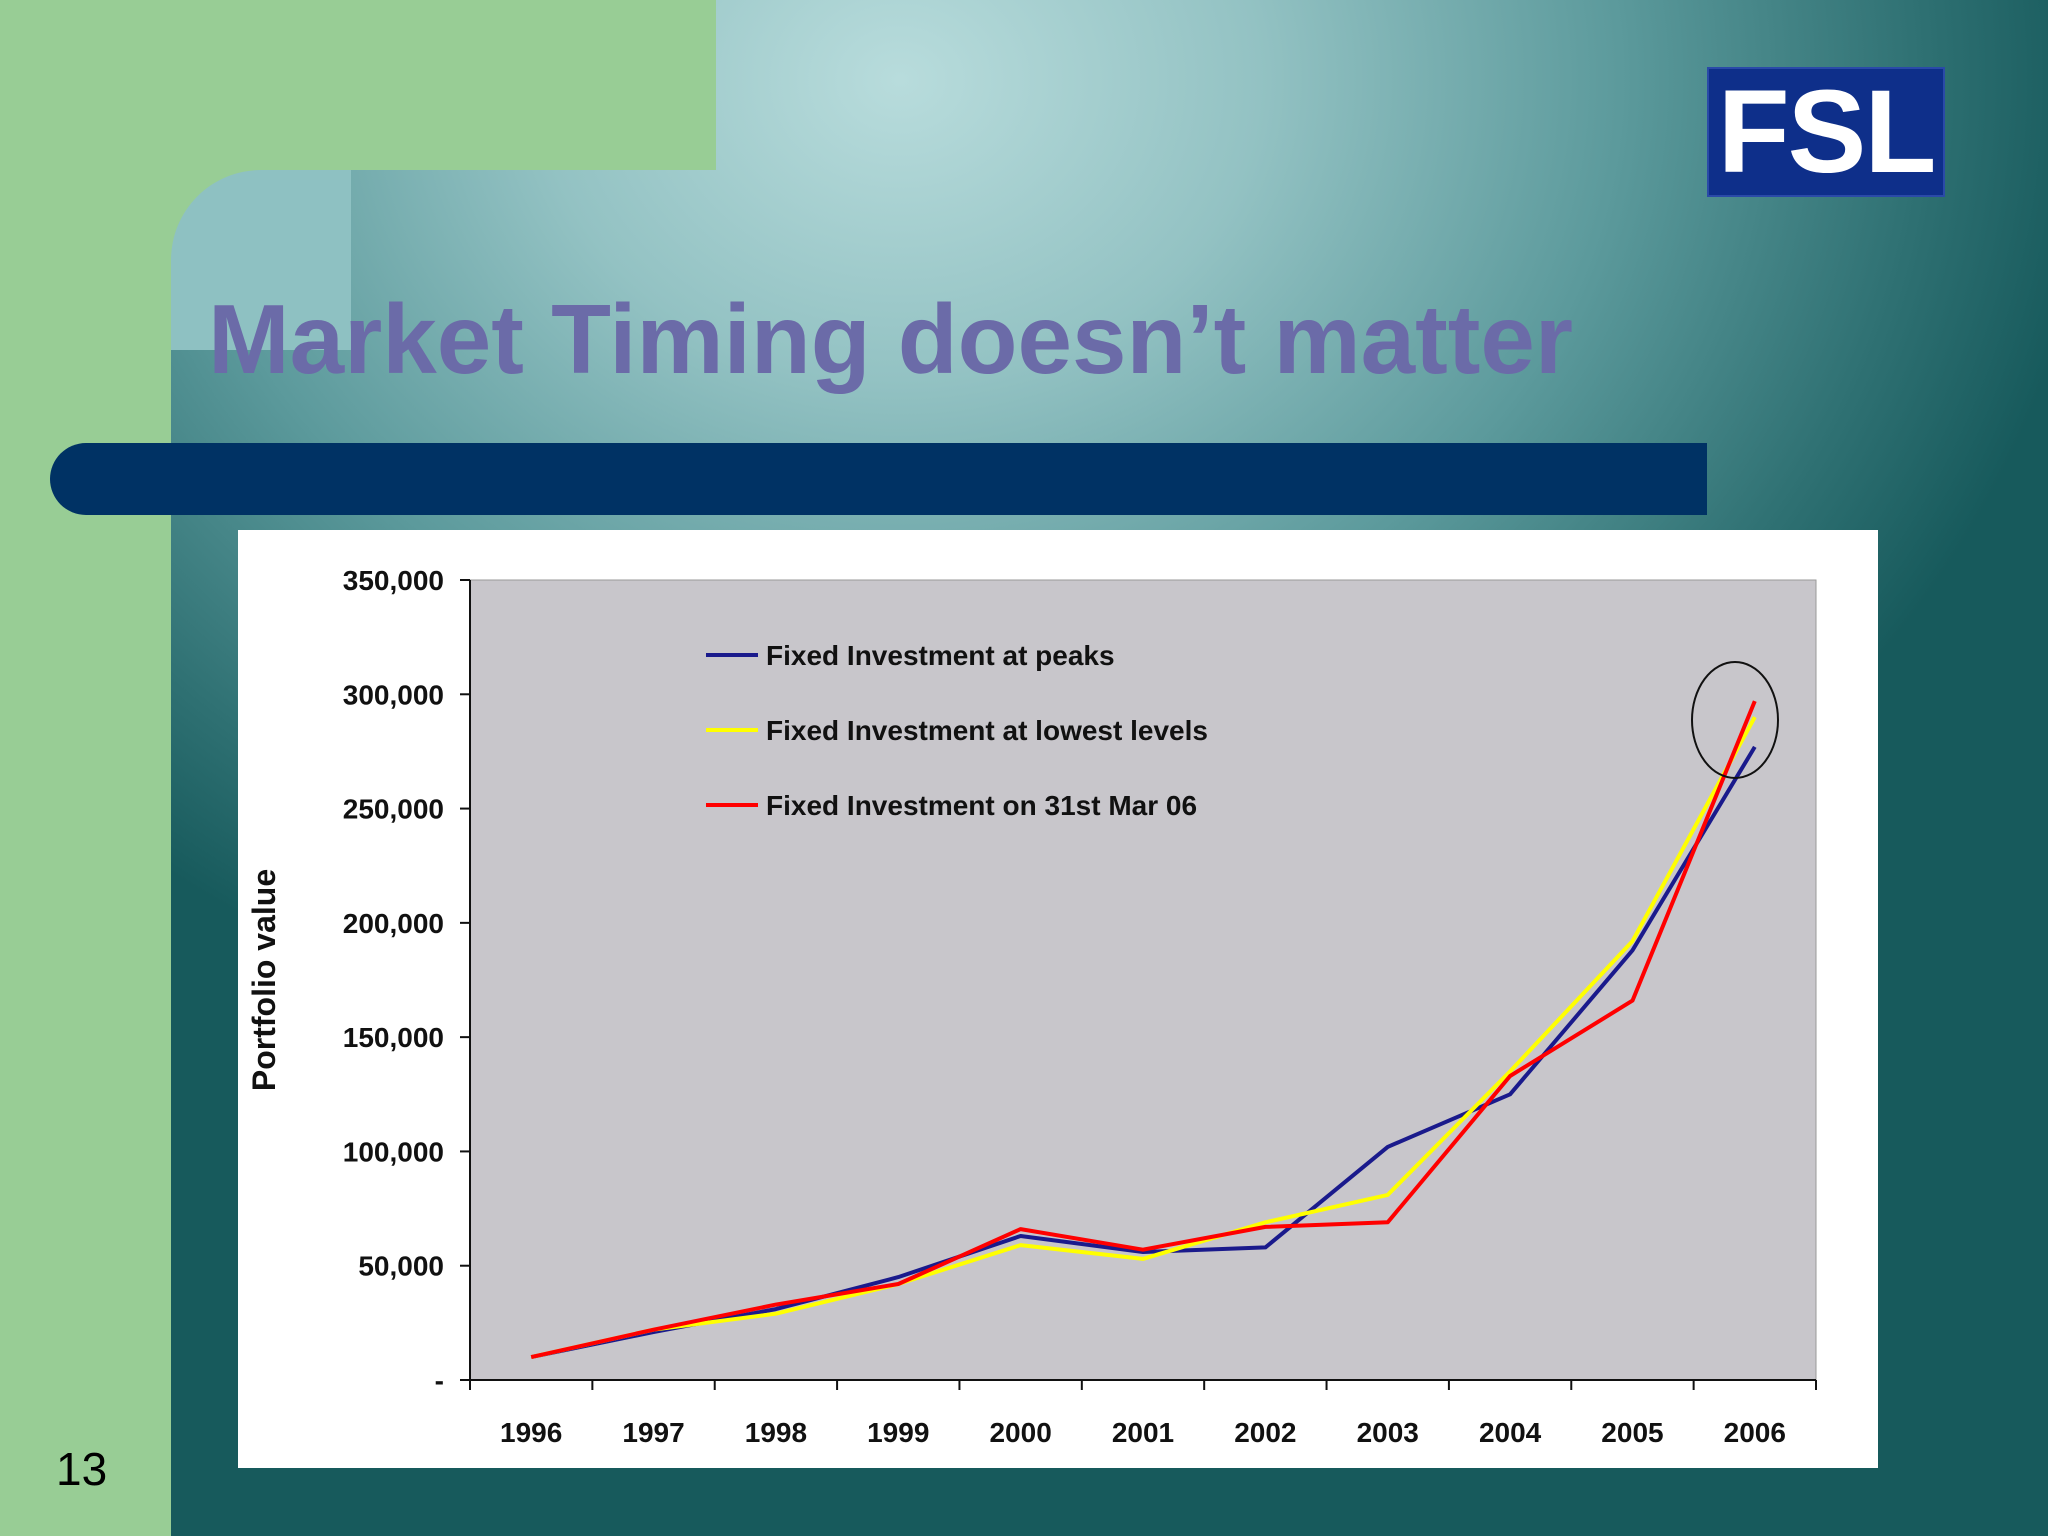  What do you see at coordinates (898, 1432) in the screenshot?
I see `x-tick-label: 1999` at bounding box center [898, 1432].